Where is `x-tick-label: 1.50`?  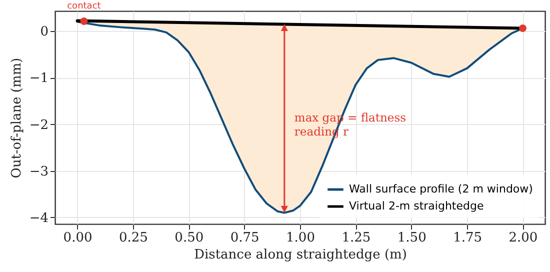 x-tick-label: 1.50 is located at coordinates (411, 238).